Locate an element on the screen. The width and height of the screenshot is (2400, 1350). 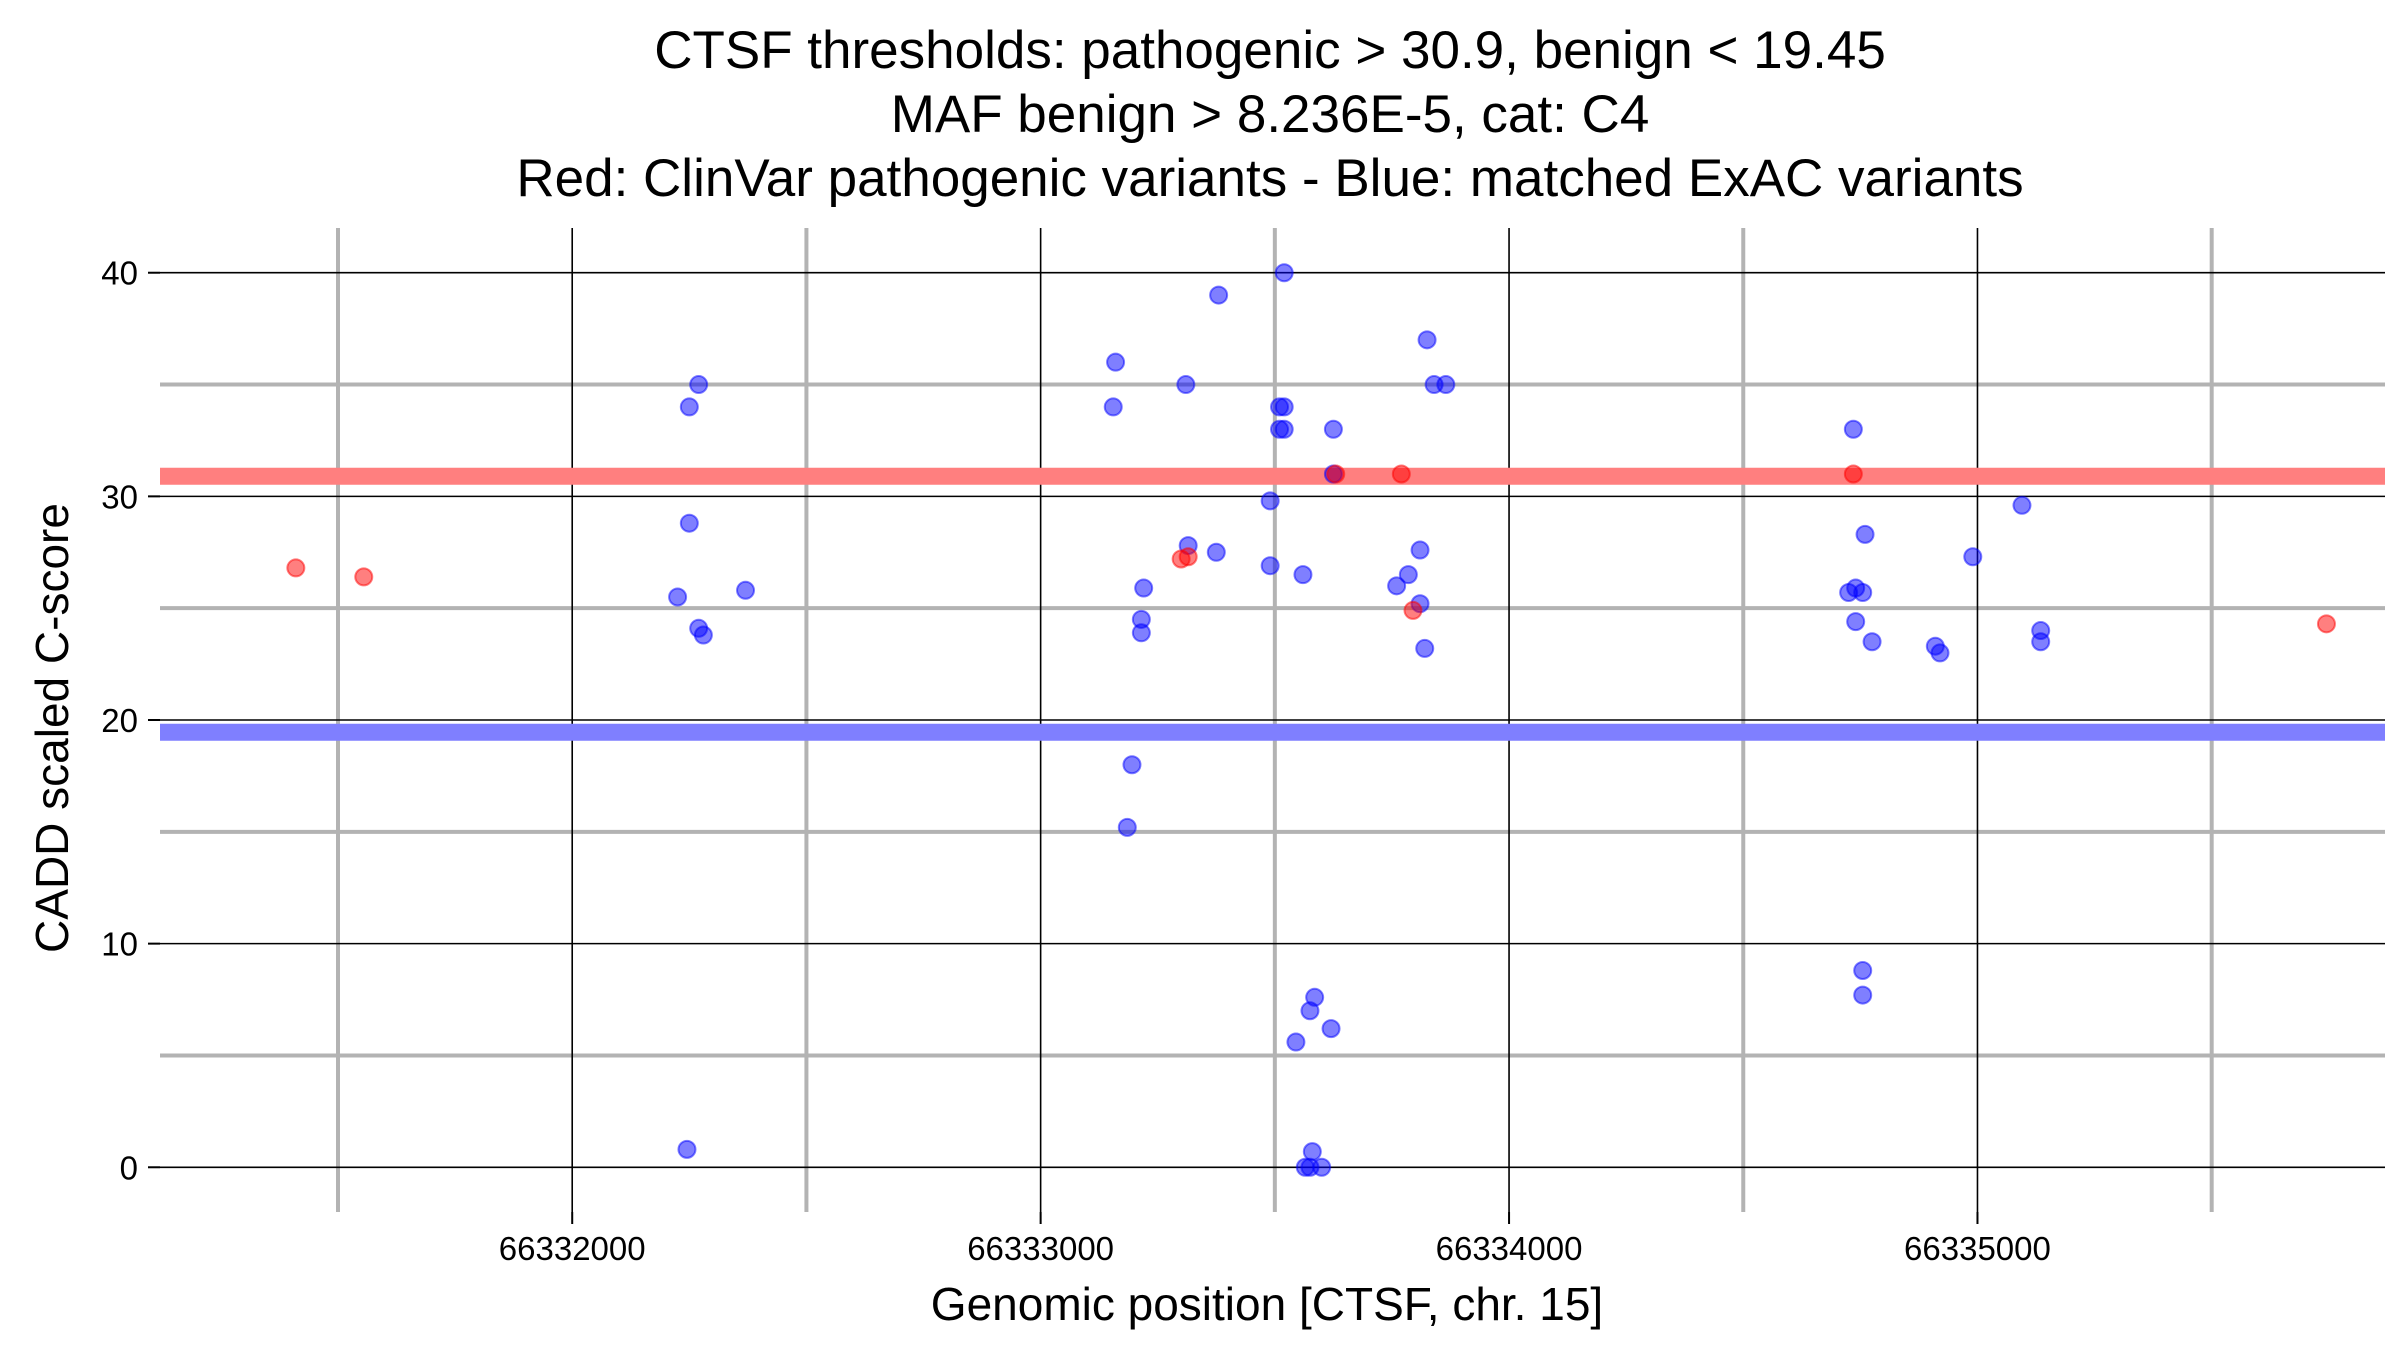
y-tick-label: 30 is located at coordinates (119, 496).